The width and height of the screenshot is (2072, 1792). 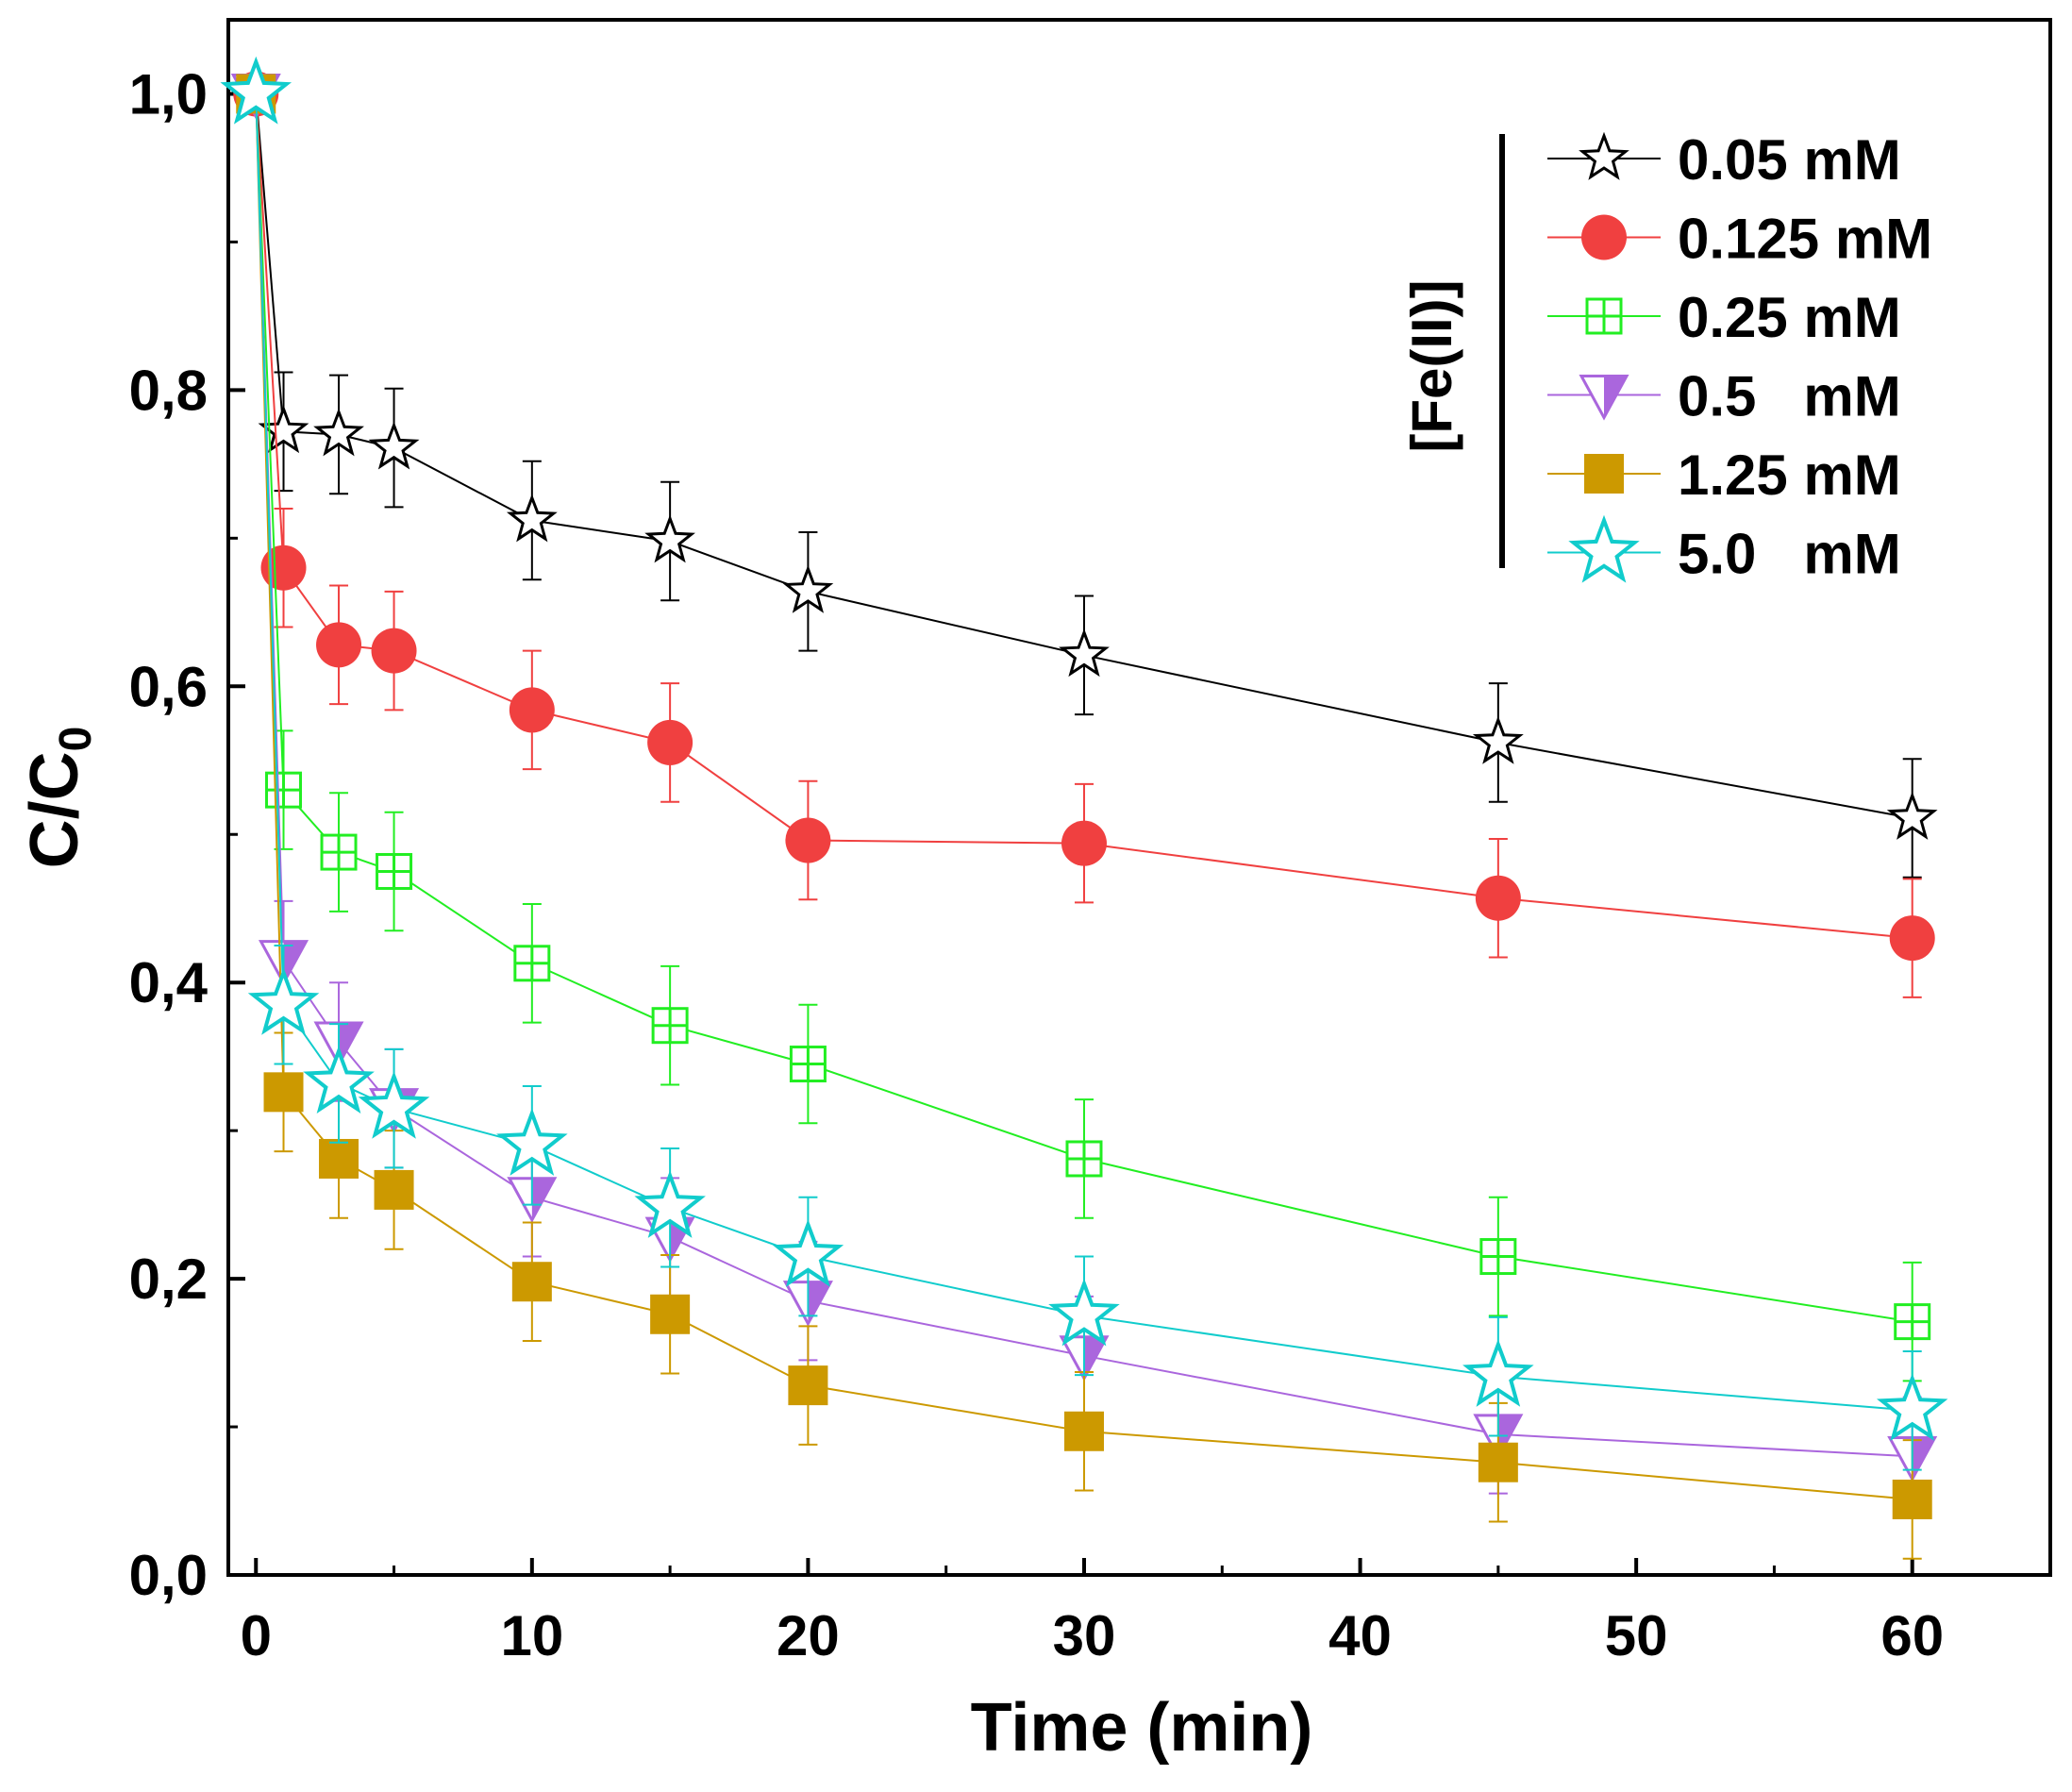 What do you see at coordinates (1789, 554) in the screenshot?
I see `legend-label: 5.0 mM` at bounding box center [1789, 554].